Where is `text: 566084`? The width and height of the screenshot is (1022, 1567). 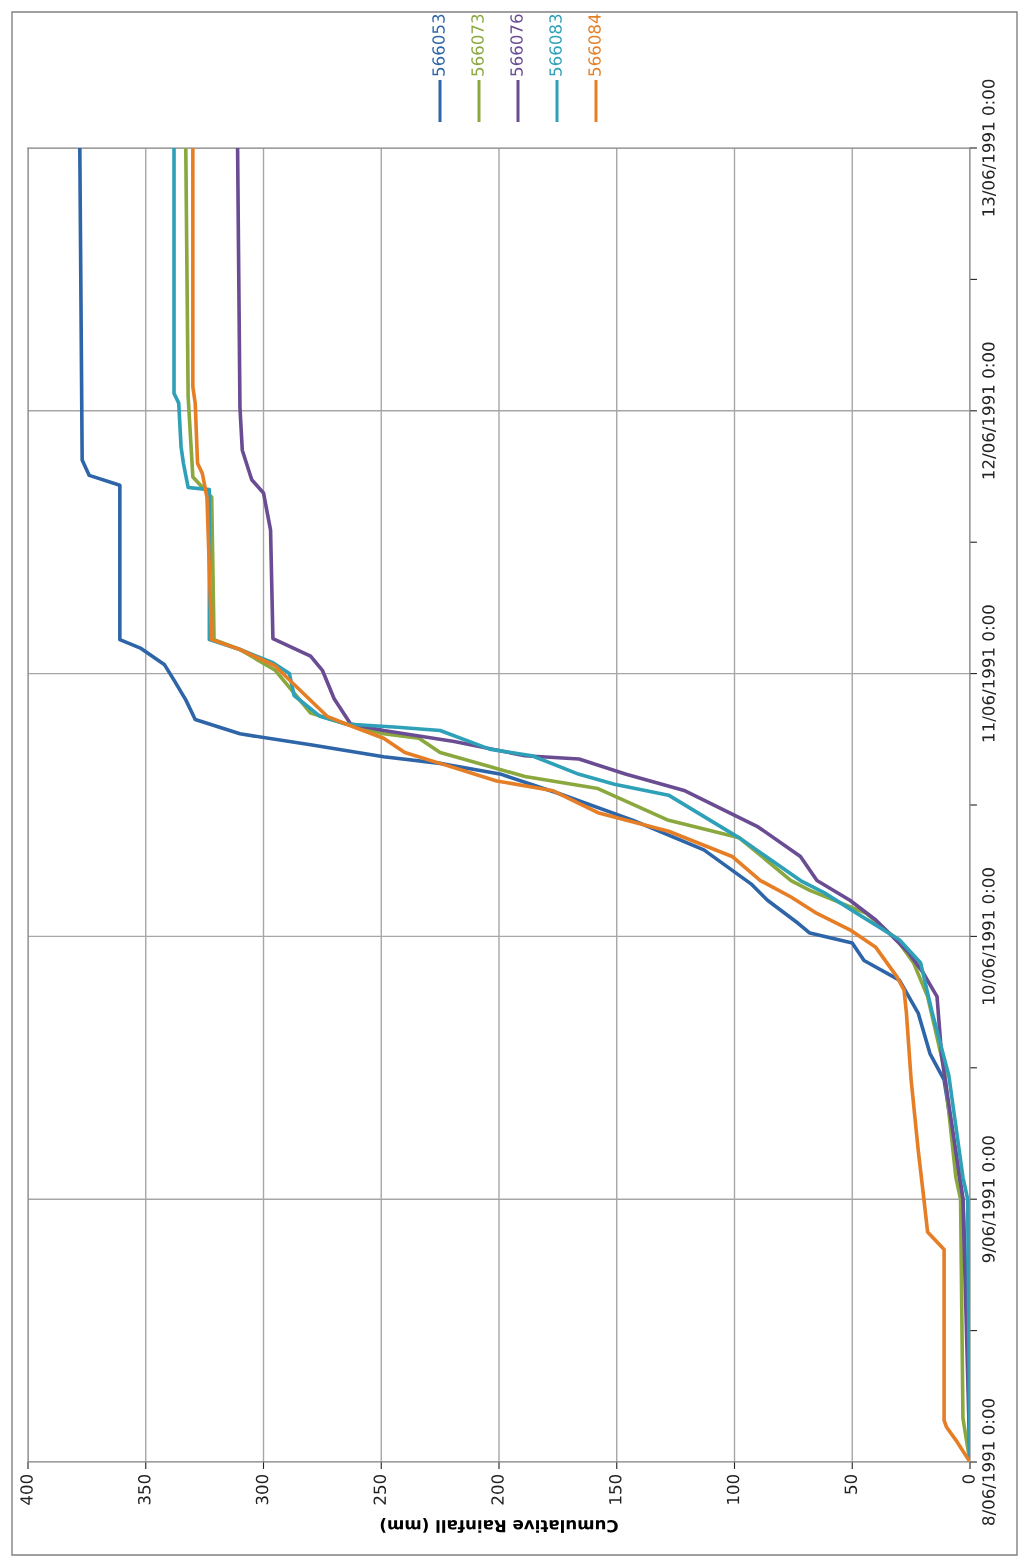 text: 566084 is located at coordinates (594, 45).